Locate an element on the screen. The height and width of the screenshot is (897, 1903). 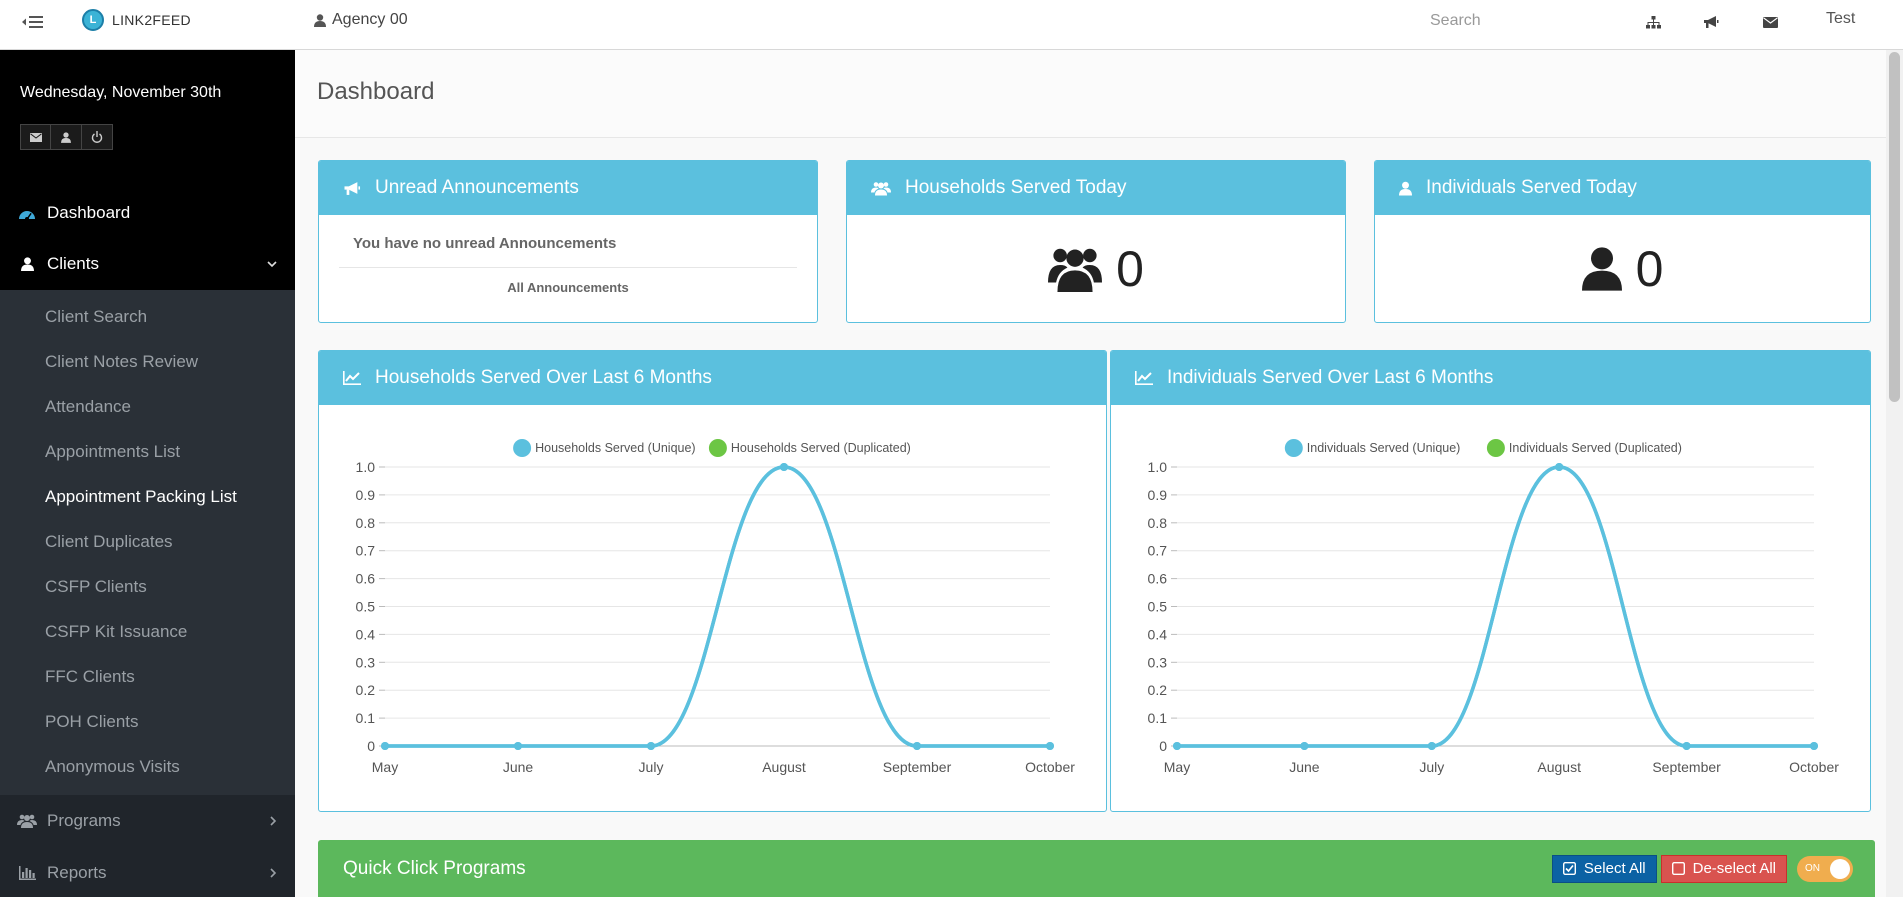
individuals-today-panel: Individuals Served Today 0 is located at coordinates (1622, 241).